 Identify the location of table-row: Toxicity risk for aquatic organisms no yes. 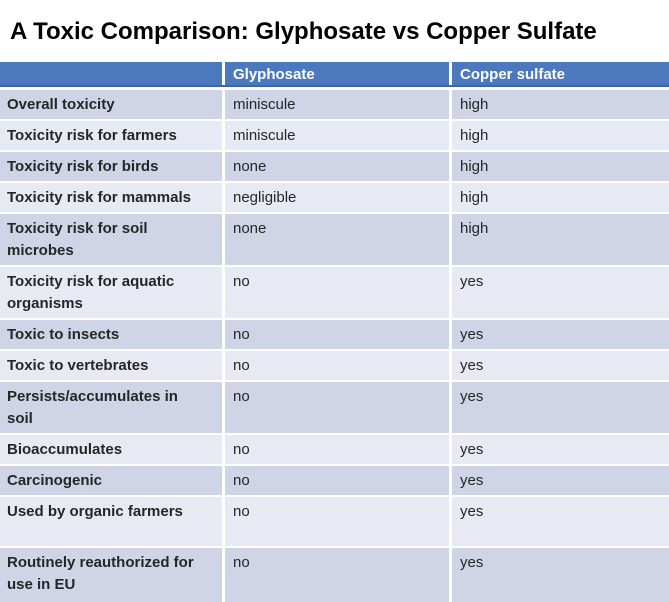
(334, 293).